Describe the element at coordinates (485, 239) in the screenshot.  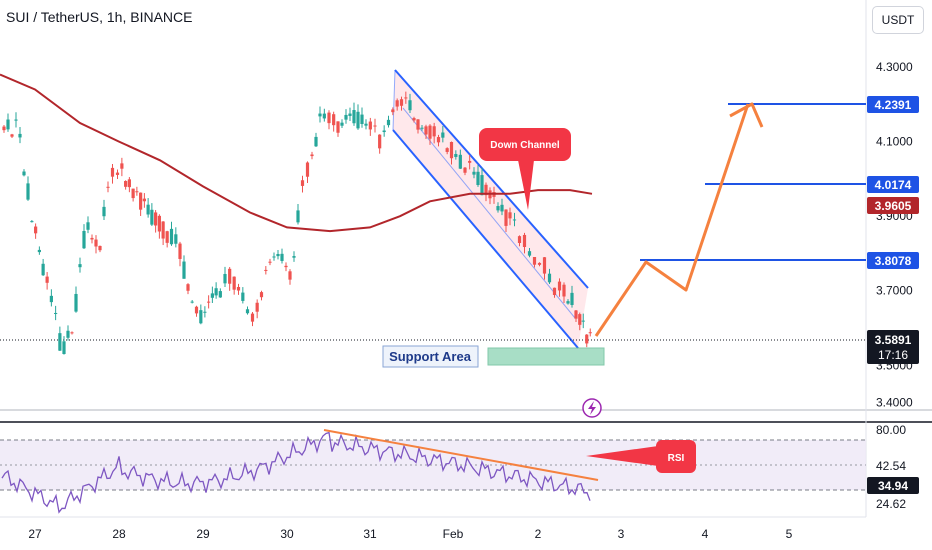
I see `channel-lower-line` at that location.